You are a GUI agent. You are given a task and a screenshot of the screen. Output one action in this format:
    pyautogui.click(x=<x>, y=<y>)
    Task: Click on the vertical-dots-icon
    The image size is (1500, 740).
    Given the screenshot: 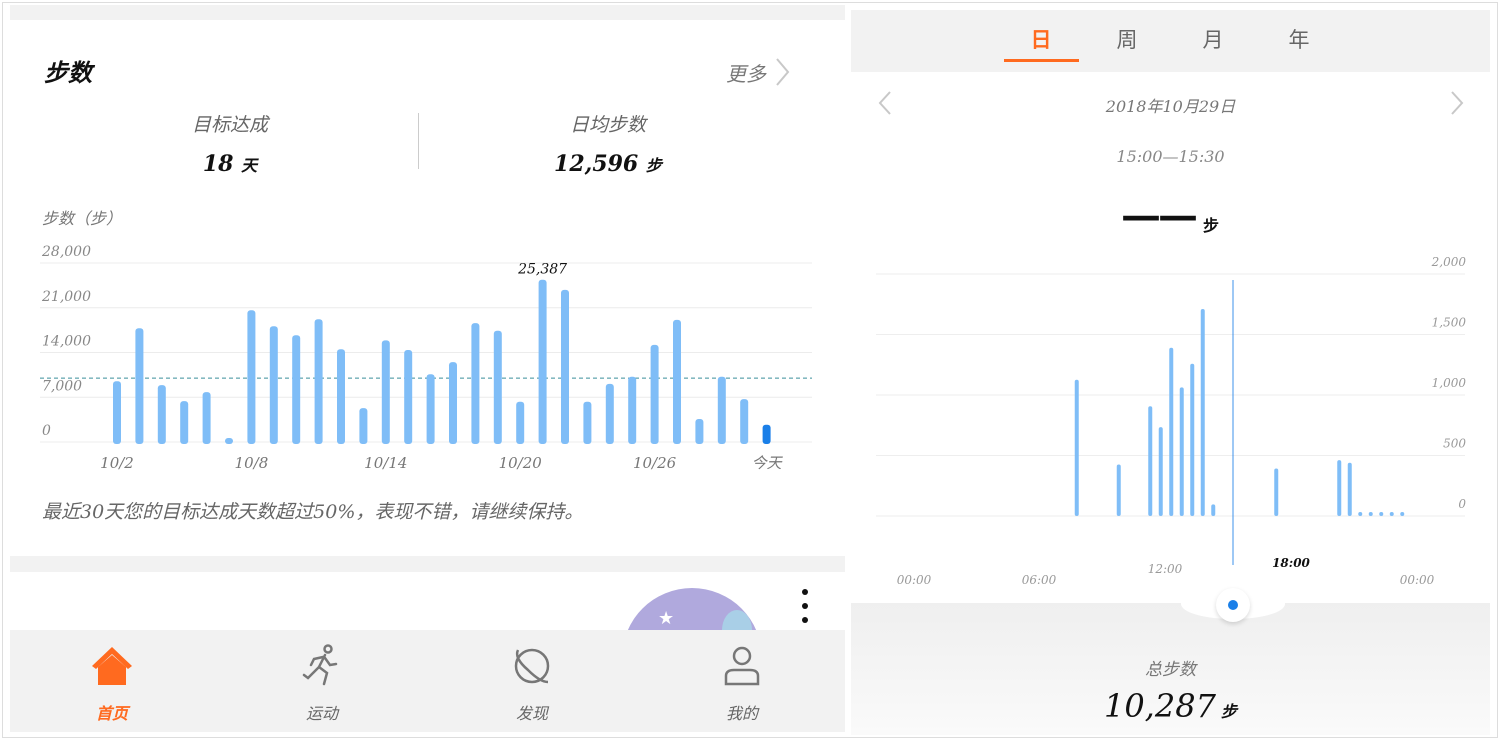 What is the action you would take?
    pyautogui.click(x=805, y=606)
    